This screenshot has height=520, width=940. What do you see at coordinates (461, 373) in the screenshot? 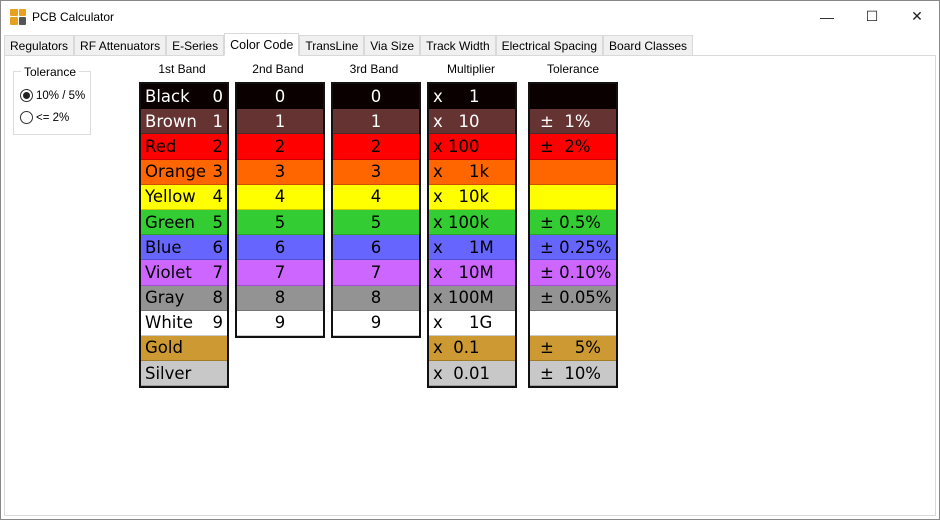
I see `multiplier-value: x 0.01` at bounding box center [461, 373].